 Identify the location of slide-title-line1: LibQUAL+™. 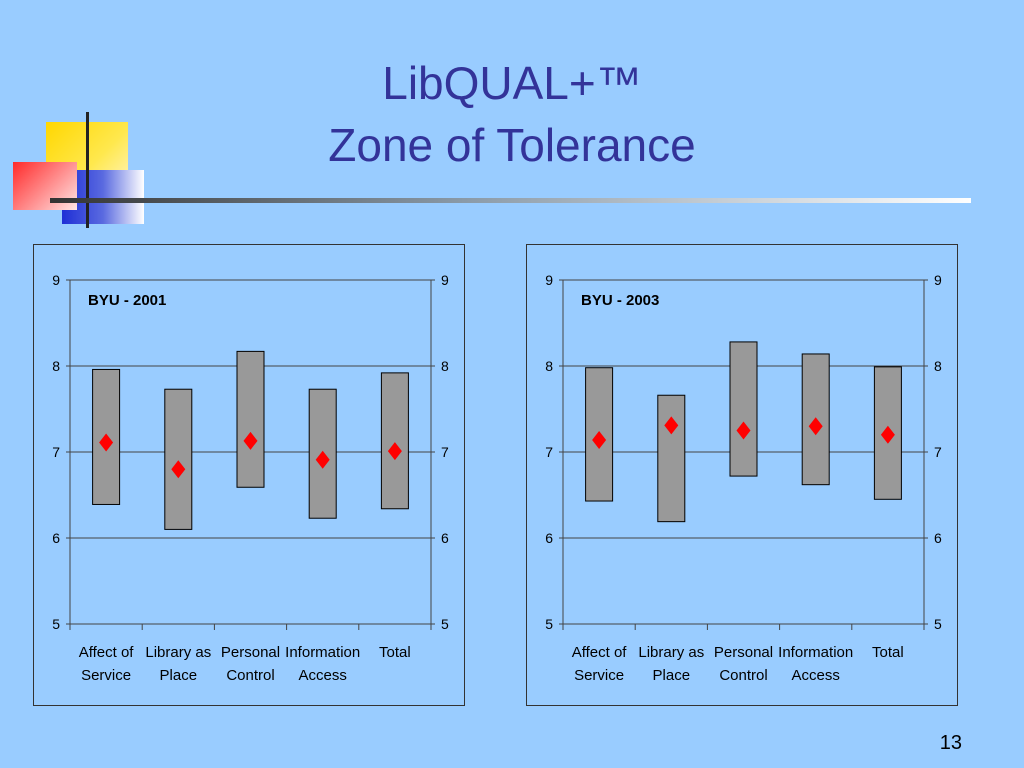
(512, 83).